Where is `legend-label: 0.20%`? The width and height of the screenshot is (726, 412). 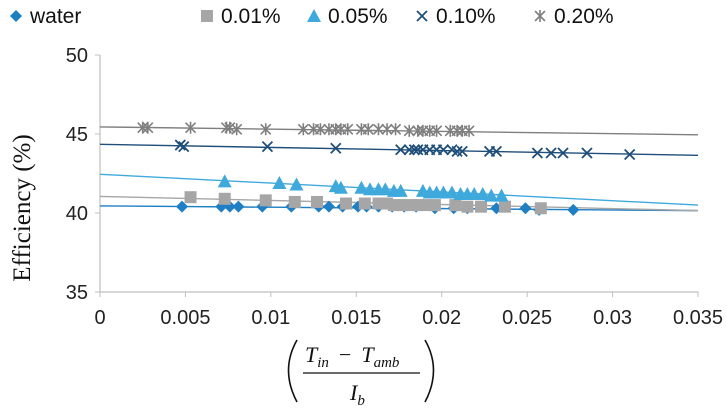
legend-label: 0.20% is located at coordinates (584, 16).